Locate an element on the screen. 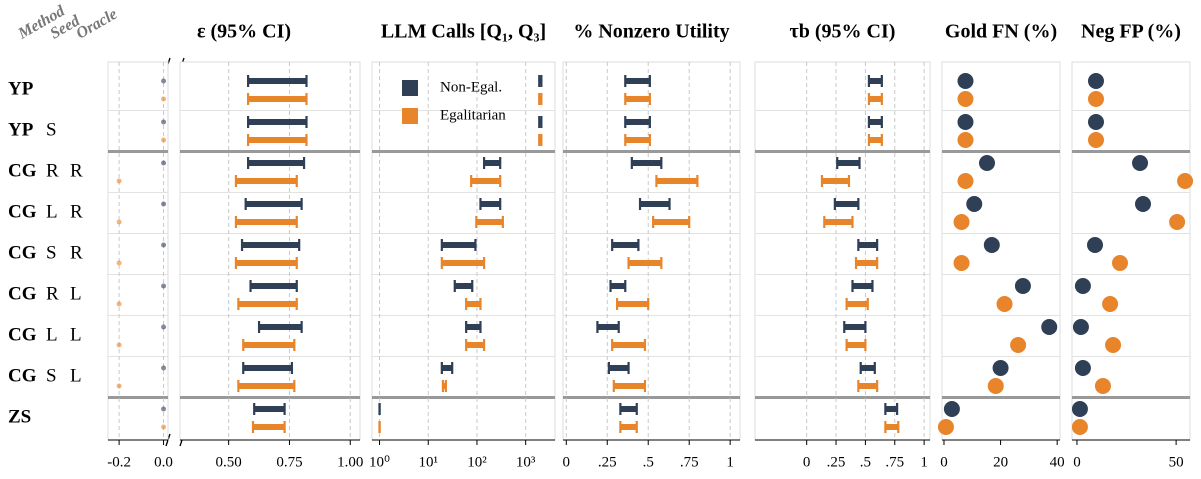 The width and height of the screenshot is (1201, 479). column-header: Oracle is located at coordinates (96, 24).